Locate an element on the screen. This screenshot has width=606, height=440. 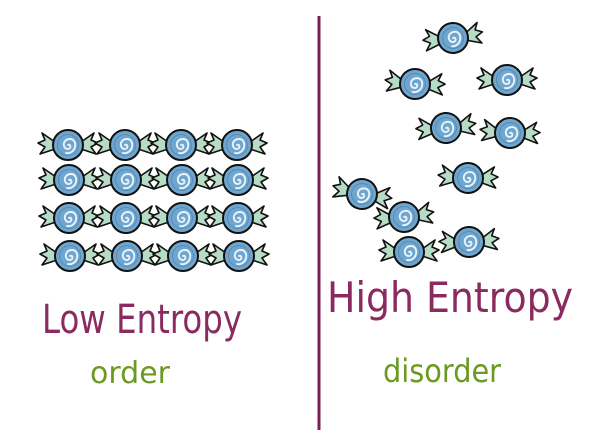
disorder-label: disorder is located at coordinates (442, 371).